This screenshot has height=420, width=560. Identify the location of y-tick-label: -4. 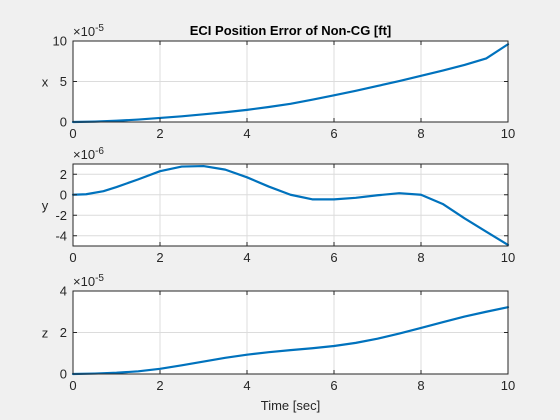
(61, 235).